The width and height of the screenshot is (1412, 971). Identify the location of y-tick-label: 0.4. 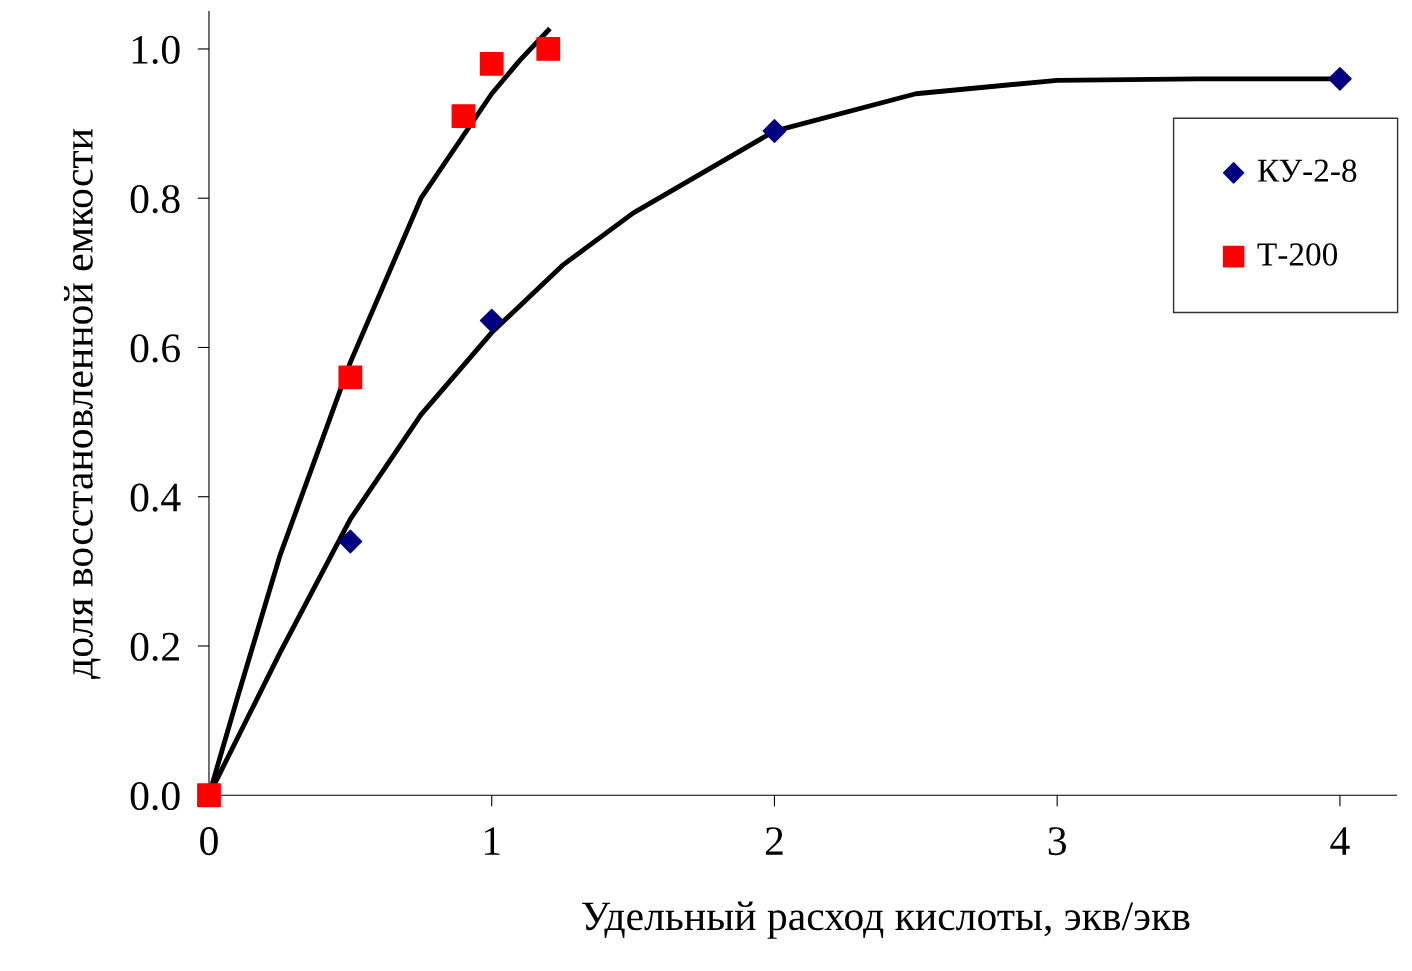
(155, 497).